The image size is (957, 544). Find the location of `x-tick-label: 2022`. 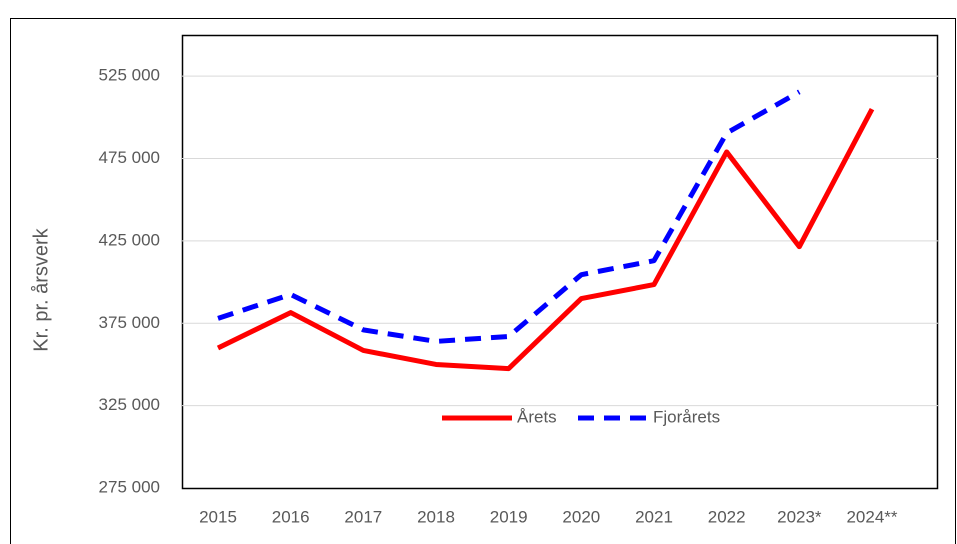

x-tick-label: 2022 is located at coordinates (727, 516).